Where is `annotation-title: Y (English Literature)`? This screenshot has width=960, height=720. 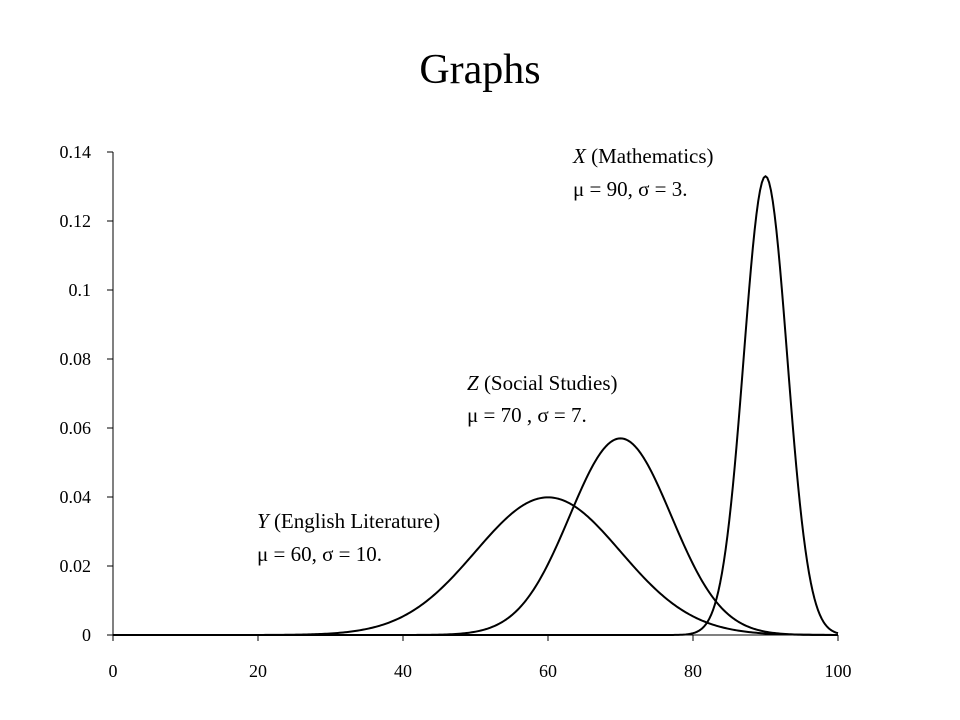
annotation-title: Y (English Literature) is located at coordinates (348, 521).